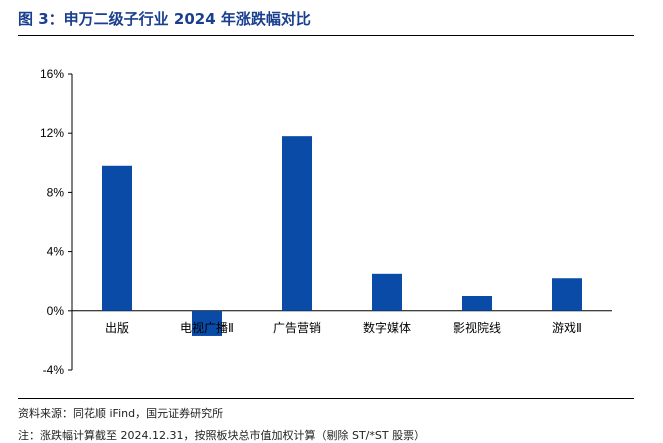 This screenshot has width=663, height=443. I want to click on y-tick-label: 16%, so click(52, 74).